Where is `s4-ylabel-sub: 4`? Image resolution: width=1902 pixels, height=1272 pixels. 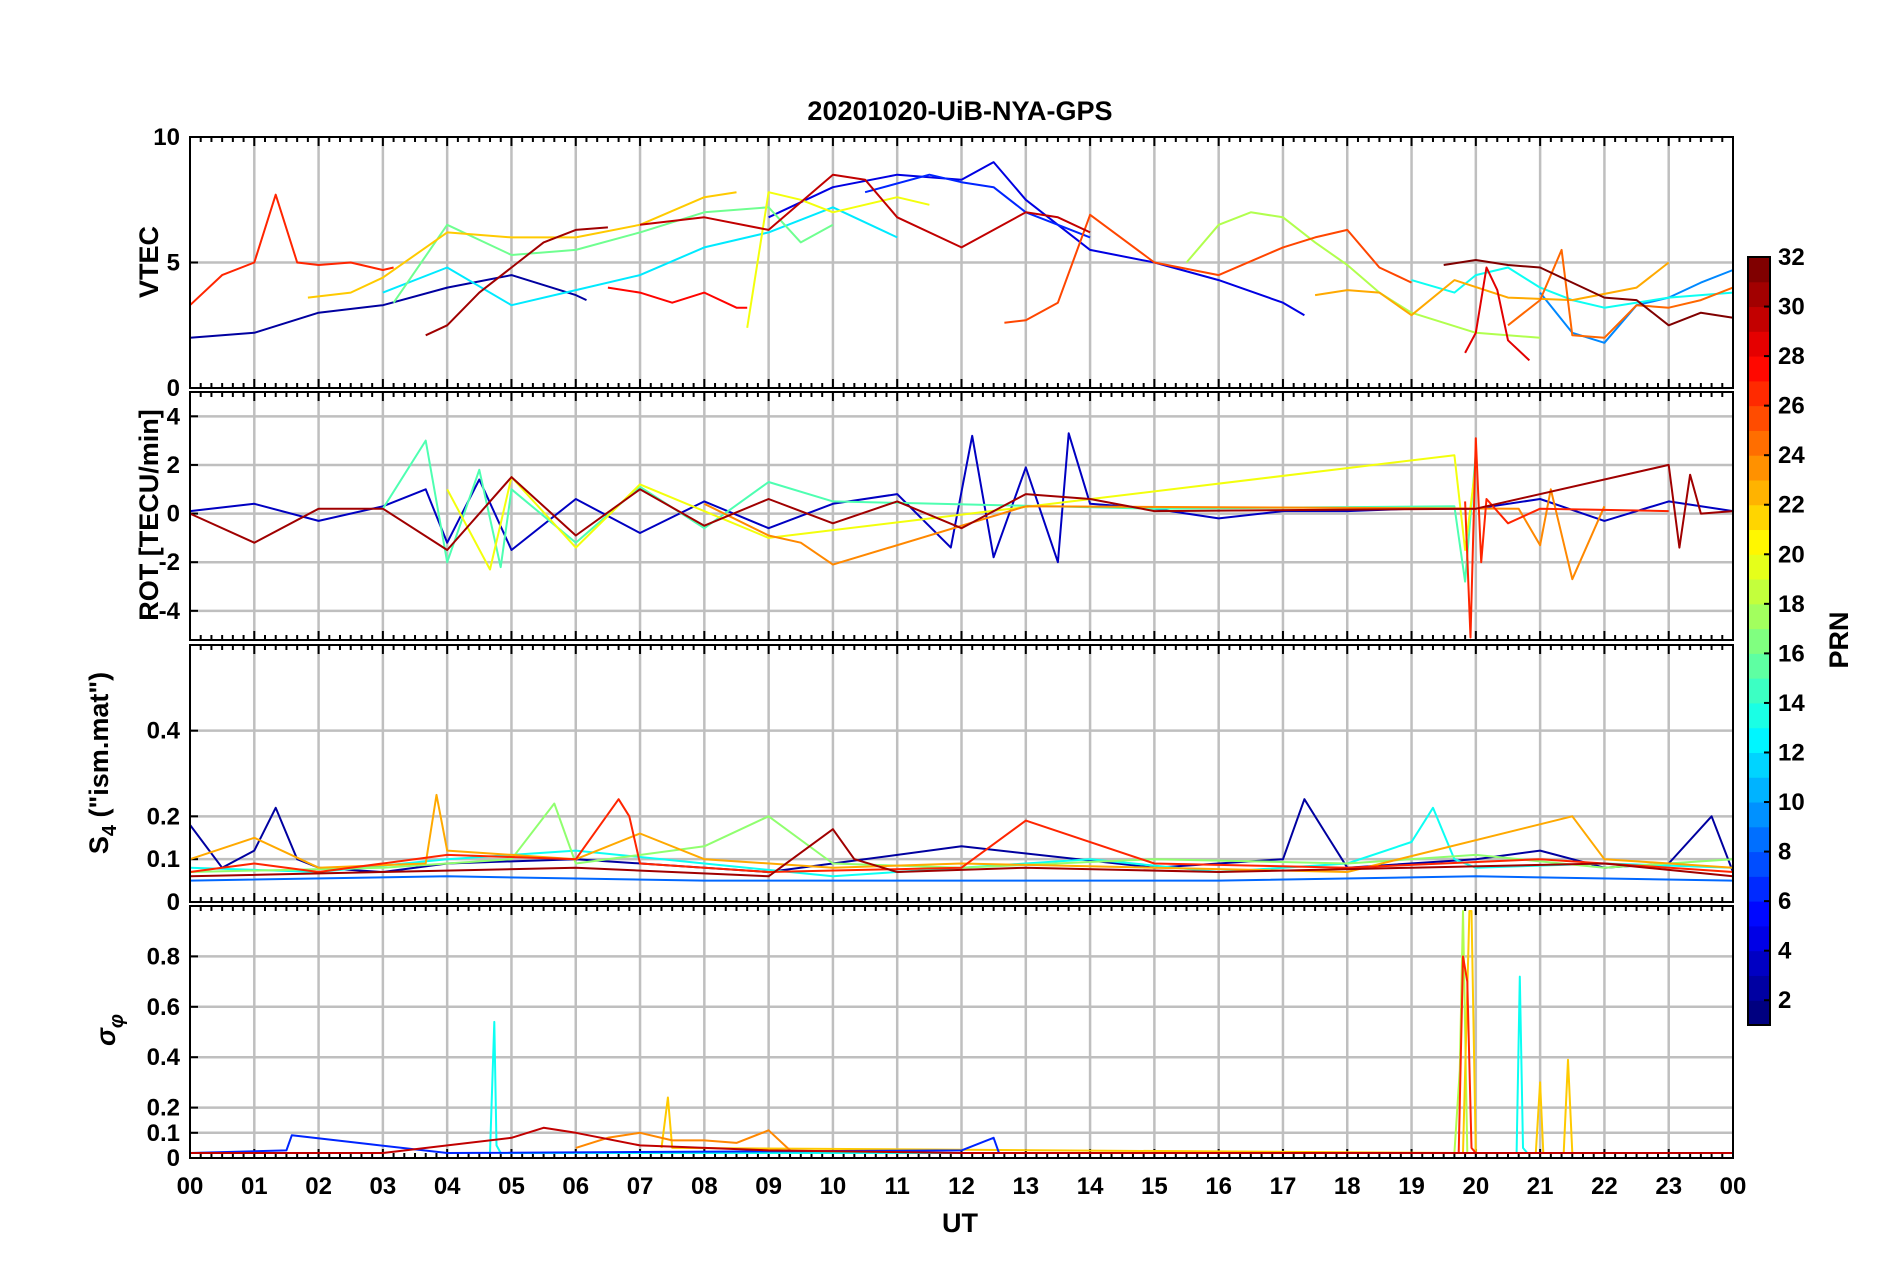 s4-ylabel-sub: 4 is located at coordinates (110, 830).